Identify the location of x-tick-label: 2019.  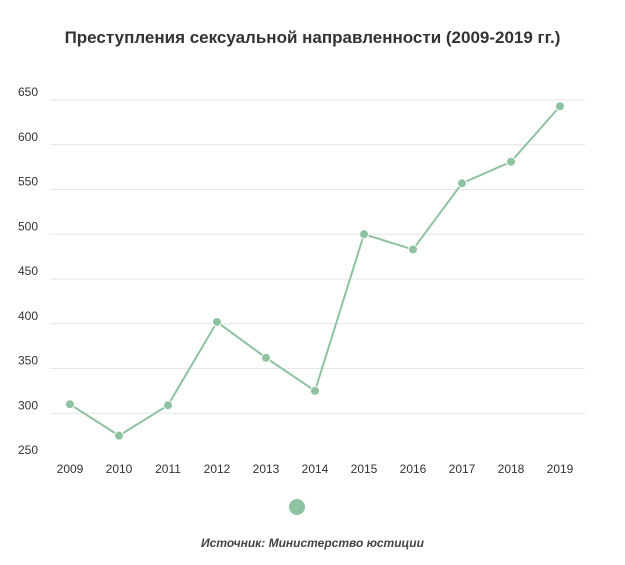
(560, 469).